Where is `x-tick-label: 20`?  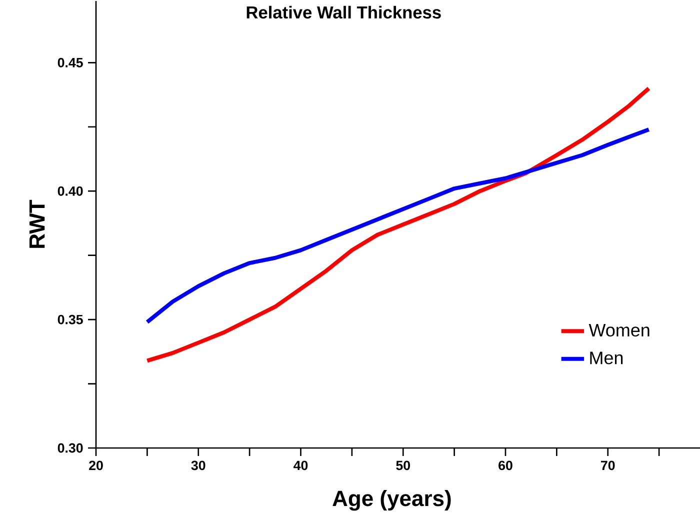 x-tick-label: 20 is located at coordinates (96, 465).